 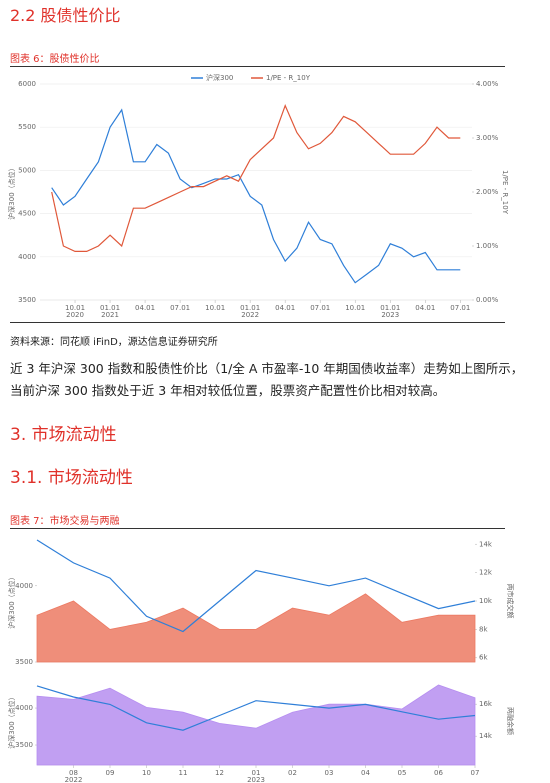 I want to click on x-tick-label: 02, so click(x=292, y=773).